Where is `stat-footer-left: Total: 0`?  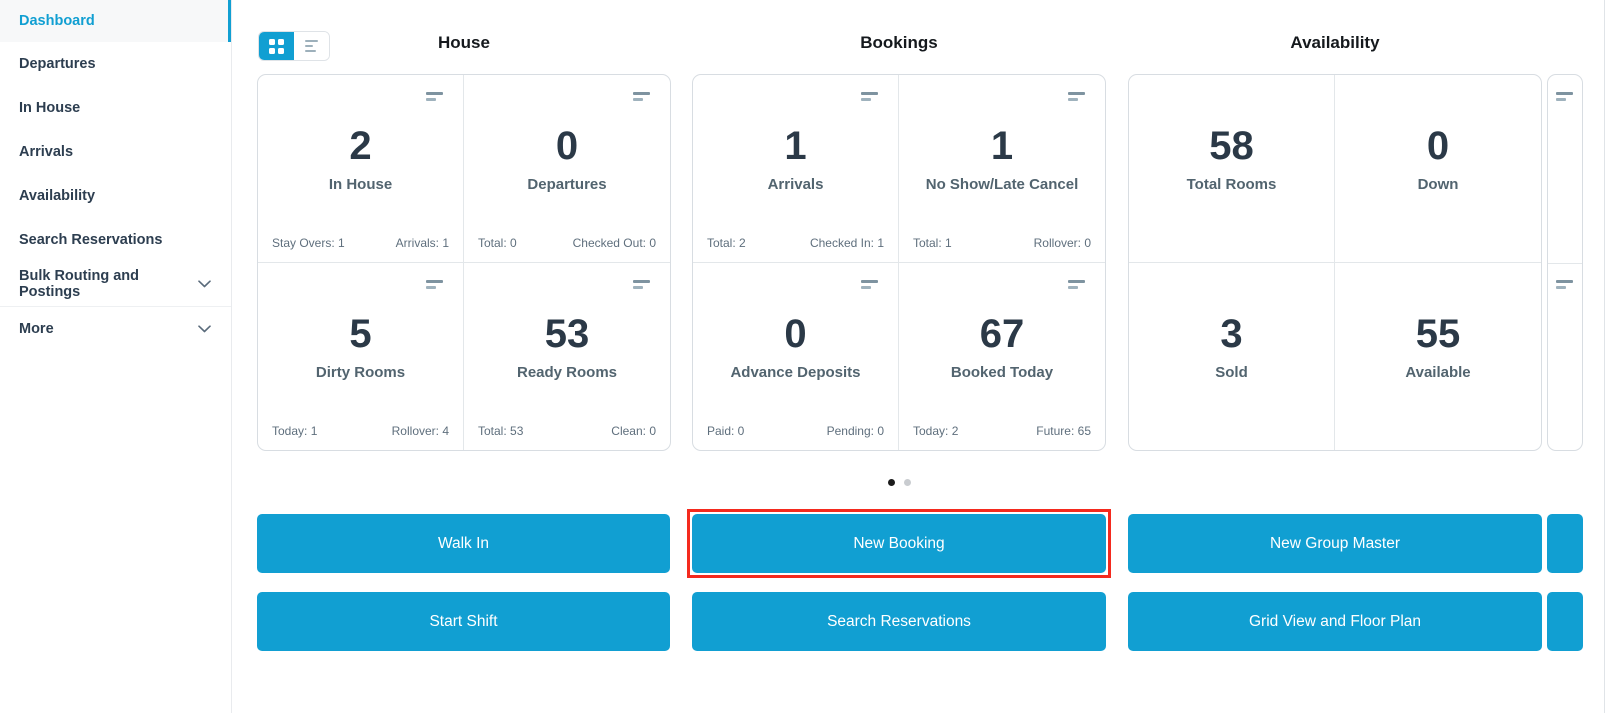 stat-footer-left: Total: 0 is located at coordinates (497, 242).